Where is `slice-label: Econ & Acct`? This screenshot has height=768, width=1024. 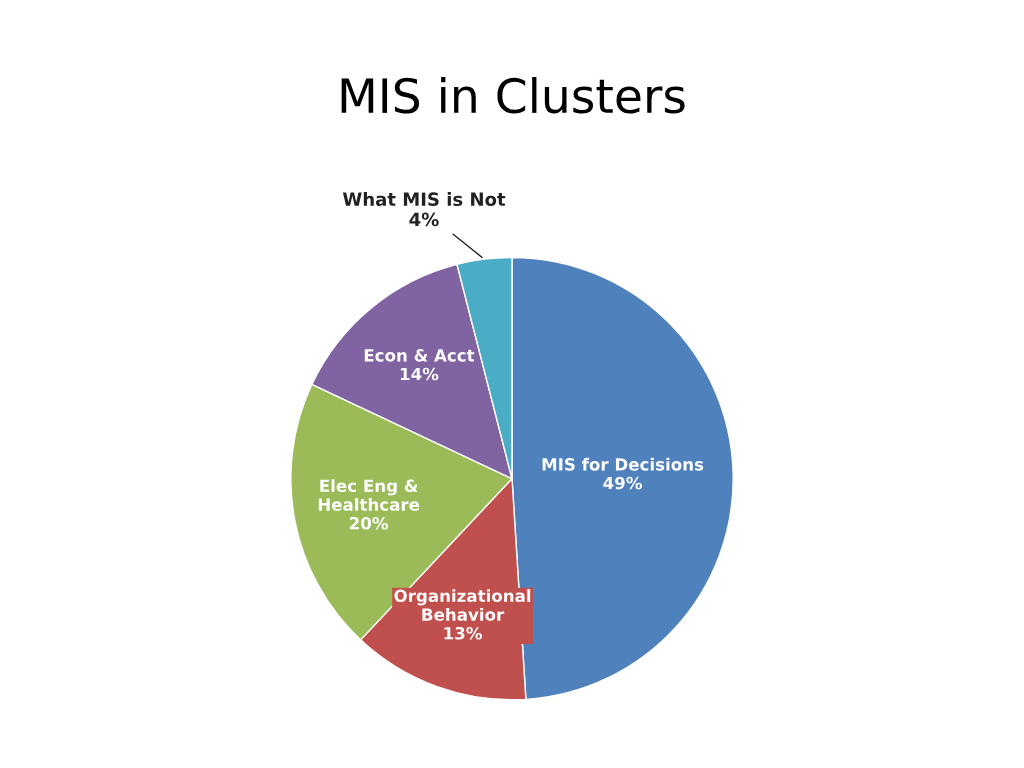
slice-label: Econ & Acct is located at coordinates (419, 355).